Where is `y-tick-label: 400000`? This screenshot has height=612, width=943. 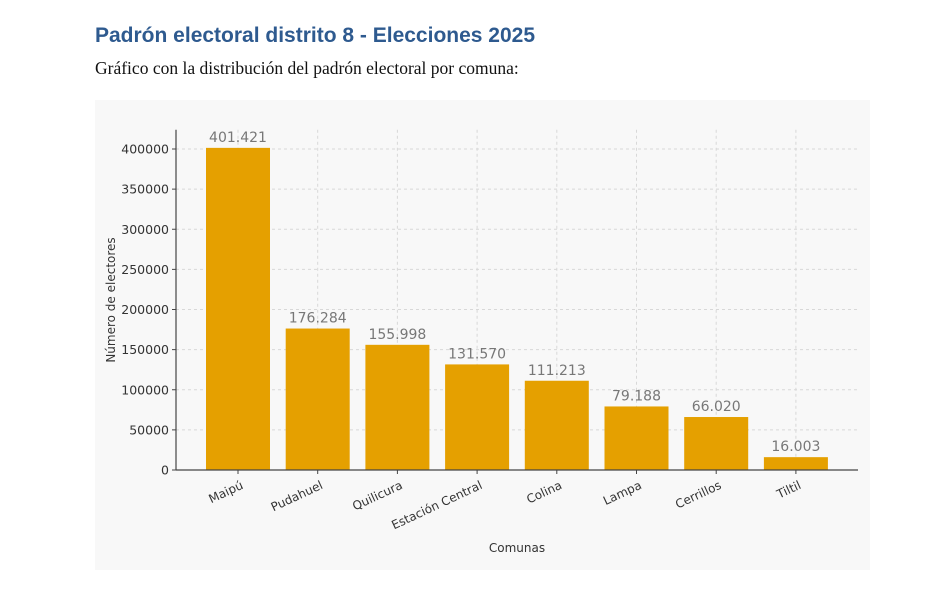
y-tick-label: 400000 is located at coordinates (145, 149).